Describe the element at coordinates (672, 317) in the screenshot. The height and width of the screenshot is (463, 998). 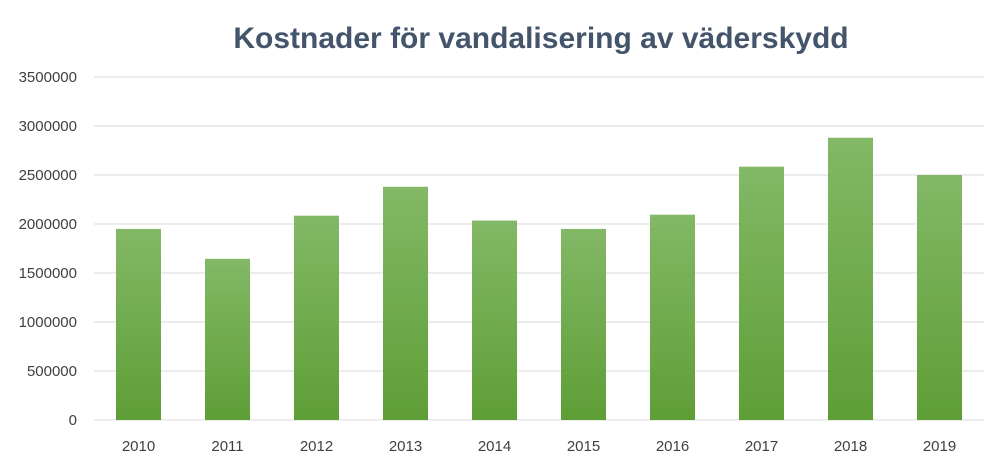
I see `bar-2016` at that location.